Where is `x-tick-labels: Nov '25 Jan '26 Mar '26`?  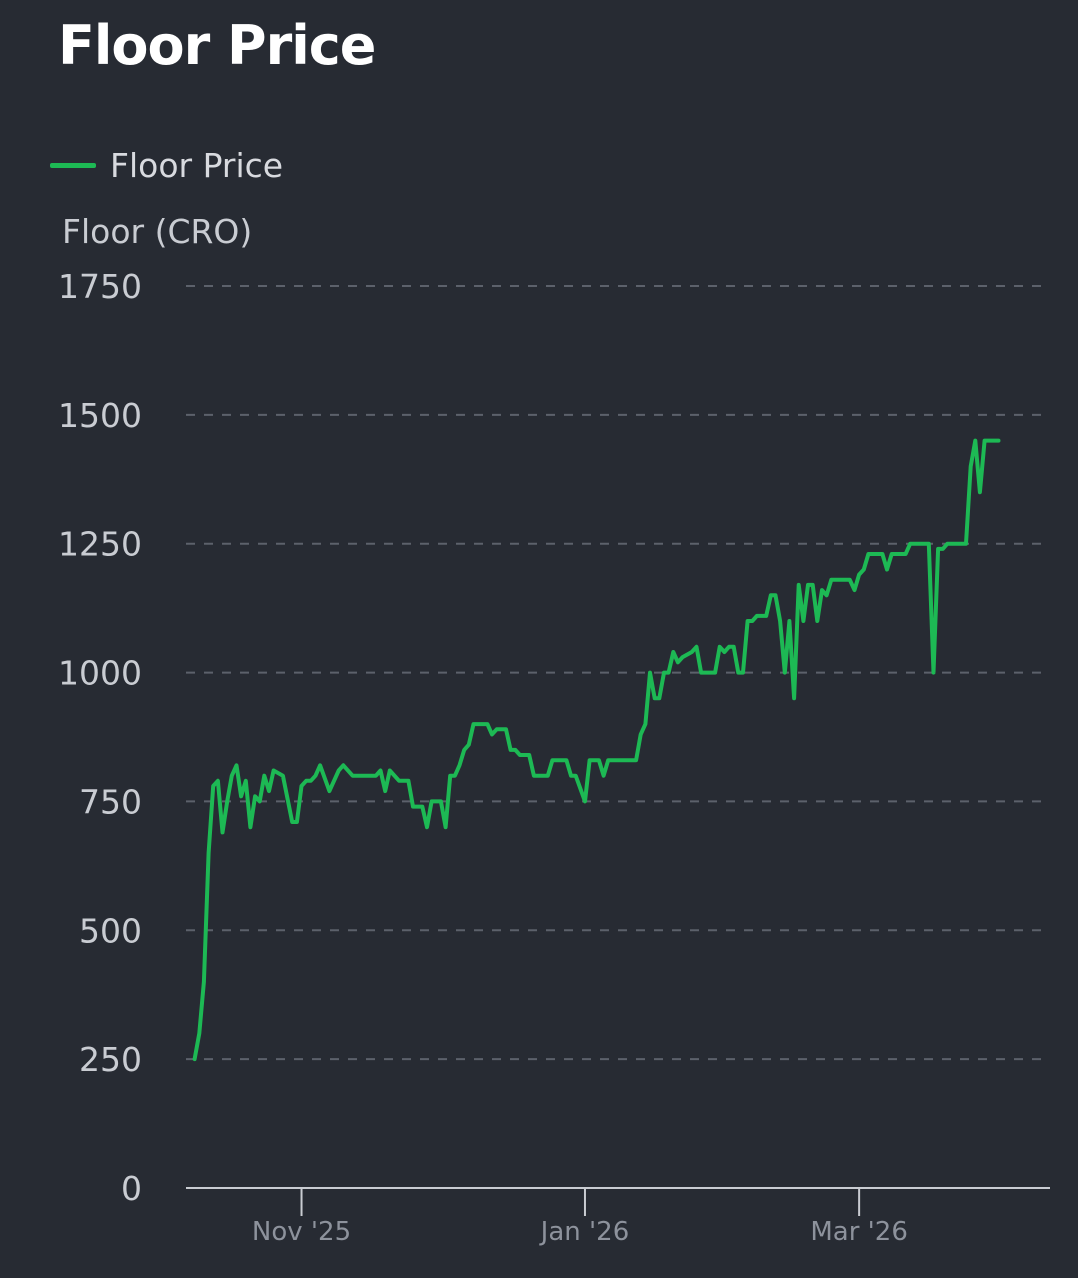
x-tick-labels: Nov '25 Jan '26 Mar '26 is located at coordinates (580, 1232).